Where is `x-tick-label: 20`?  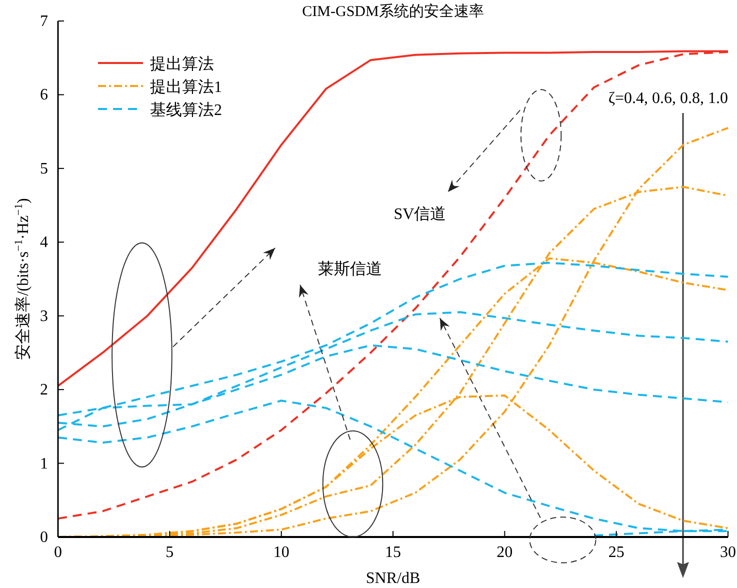 x-tick-label: 20 is located at coordinates (504, 552).